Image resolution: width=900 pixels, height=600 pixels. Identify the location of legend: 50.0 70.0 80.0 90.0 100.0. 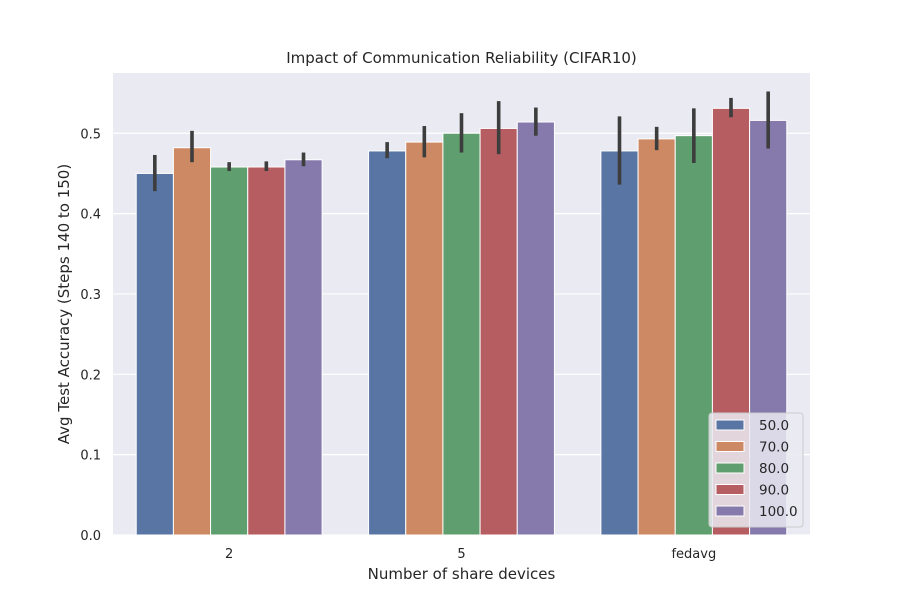
(756, 470).